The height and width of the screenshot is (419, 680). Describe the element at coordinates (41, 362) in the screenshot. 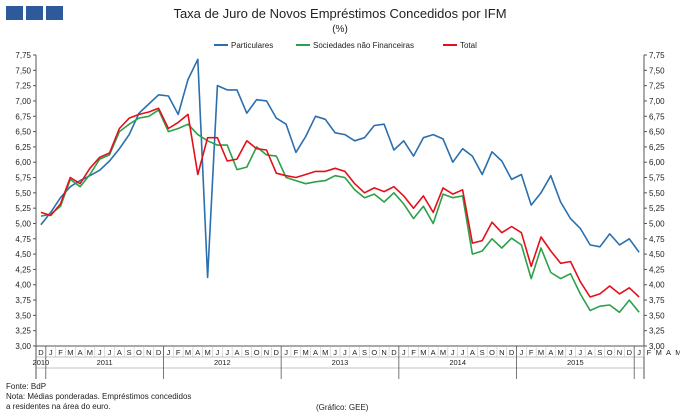

I see `x-year-label: 2010` at that location.